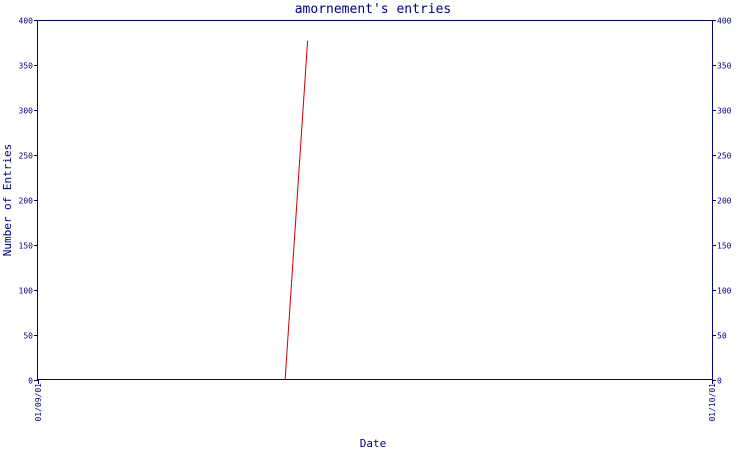  I want to click on y-axis-left: 0 50 100 150 200 250 300 350 400, so click(28, 201).